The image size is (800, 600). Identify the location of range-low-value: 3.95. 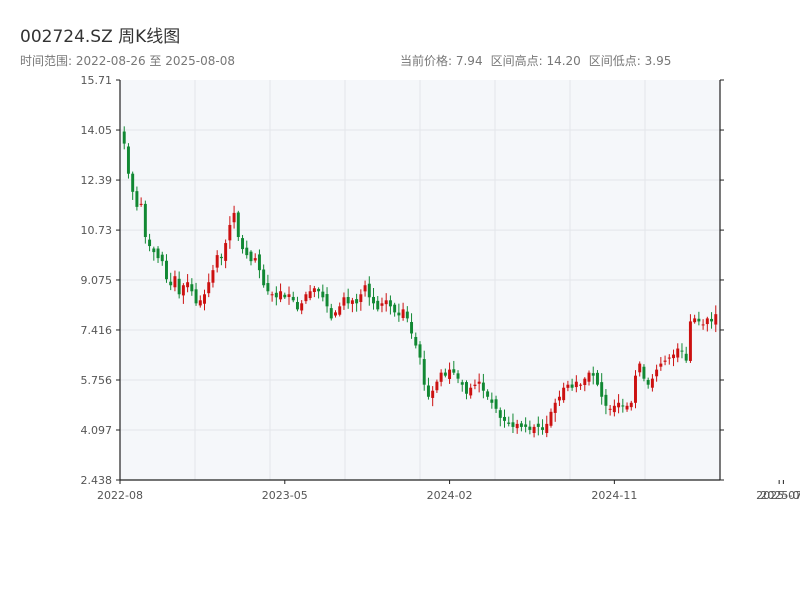
(658, 61).